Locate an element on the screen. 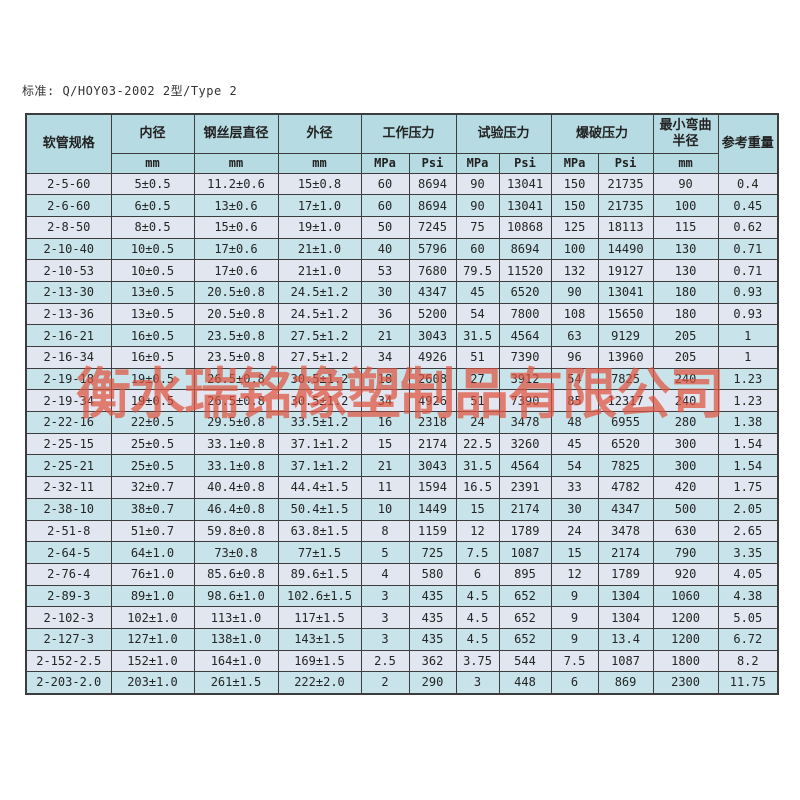  cell-test-psi: 1087 is located at coordinates (525, 552).